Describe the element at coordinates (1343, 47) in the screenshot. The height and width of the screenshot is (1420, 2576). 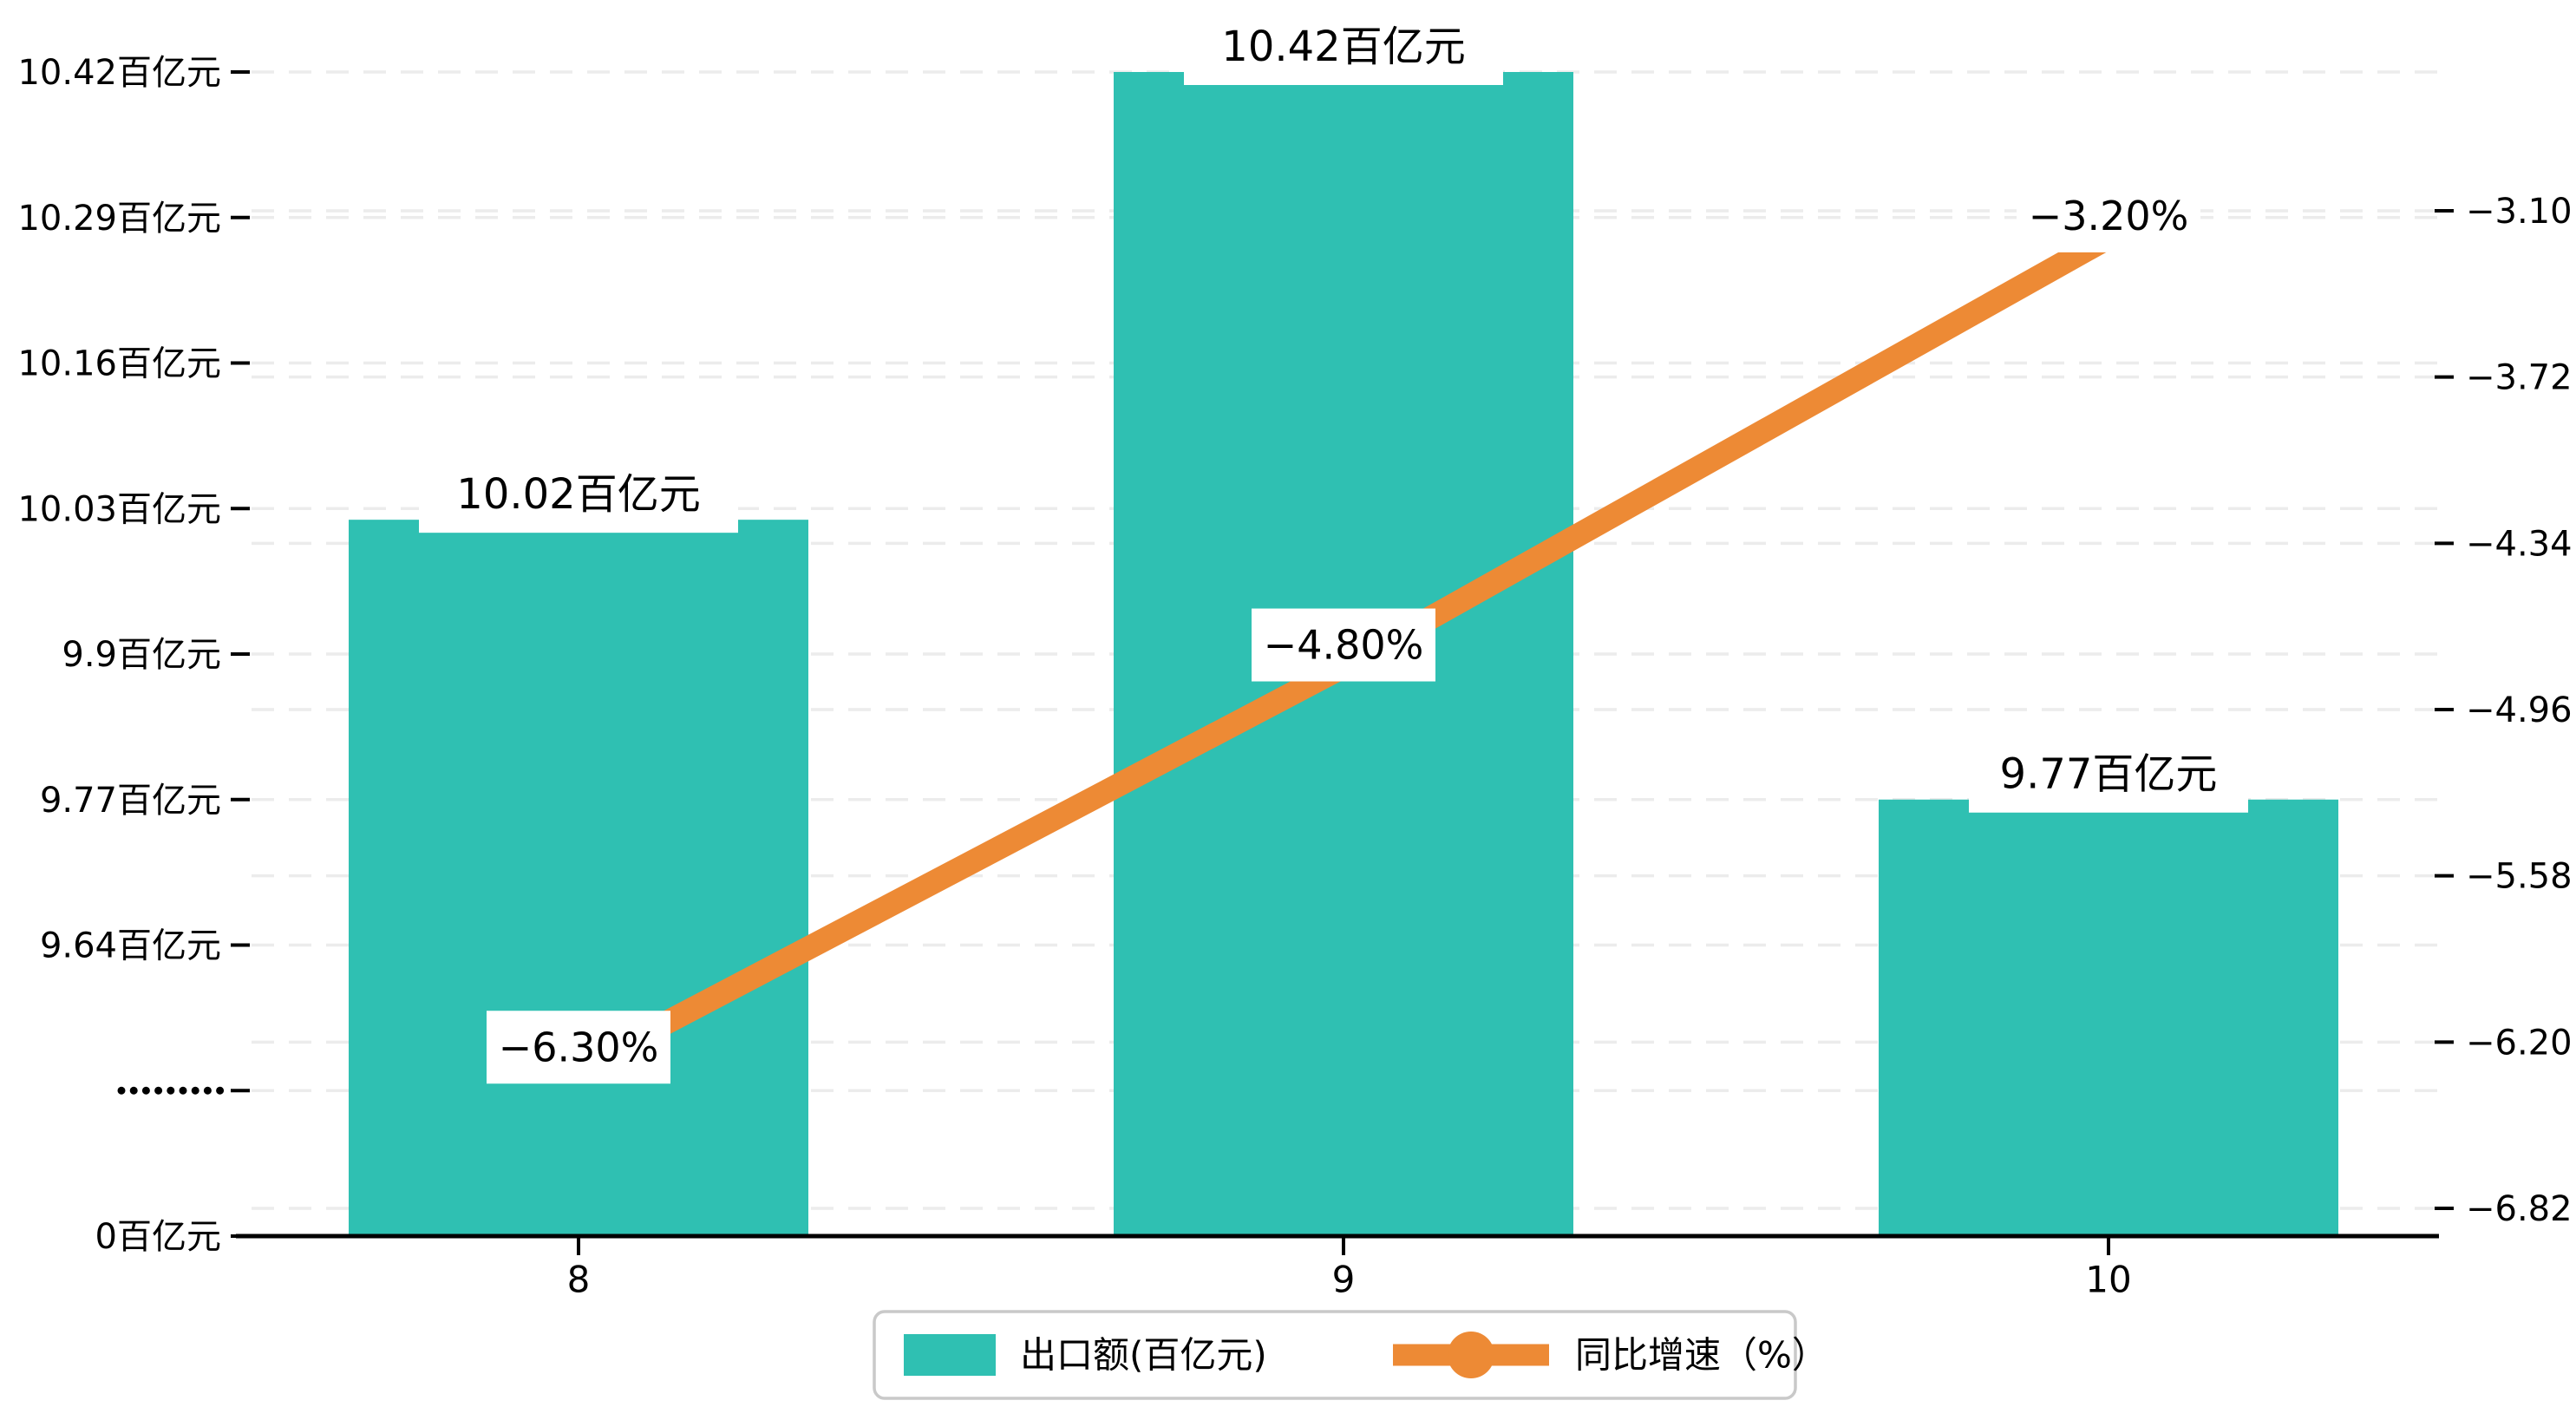
I see `bar-value-label-9: 10.42百亿元` at that location.